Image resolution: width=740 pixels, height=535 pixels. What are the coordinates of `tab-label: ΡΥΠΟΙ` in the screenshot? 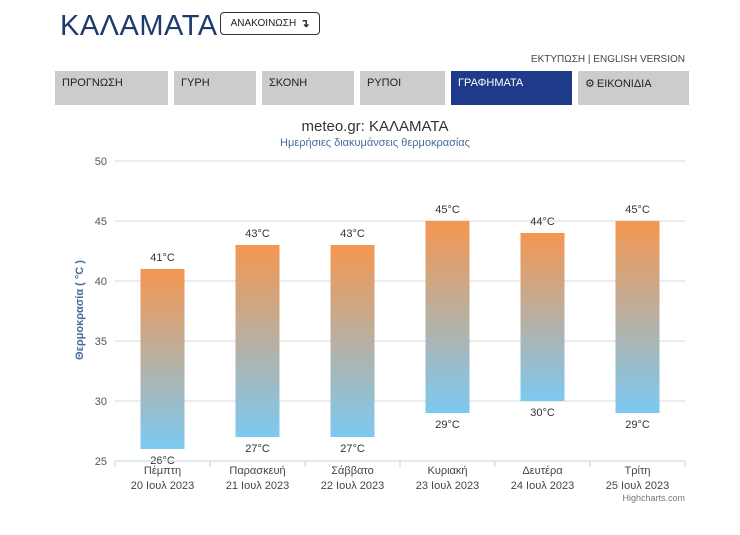 It's located at (384, 83).